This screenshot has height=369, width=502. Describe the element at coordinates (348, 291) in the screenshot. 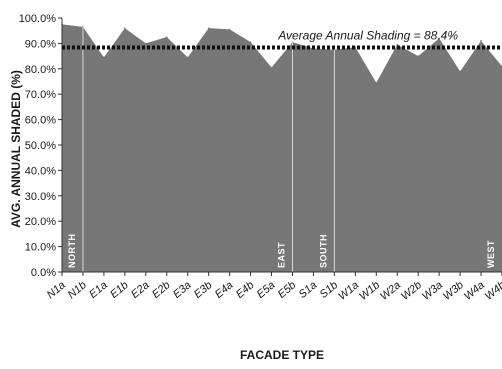

I see `x-tick-label: W1a` at that location.